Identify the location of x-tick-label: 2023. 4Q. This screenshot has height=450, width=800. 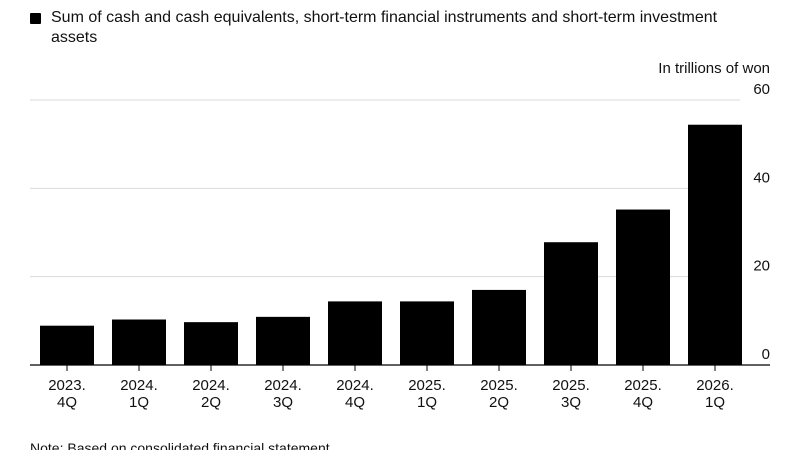
(67, 394).